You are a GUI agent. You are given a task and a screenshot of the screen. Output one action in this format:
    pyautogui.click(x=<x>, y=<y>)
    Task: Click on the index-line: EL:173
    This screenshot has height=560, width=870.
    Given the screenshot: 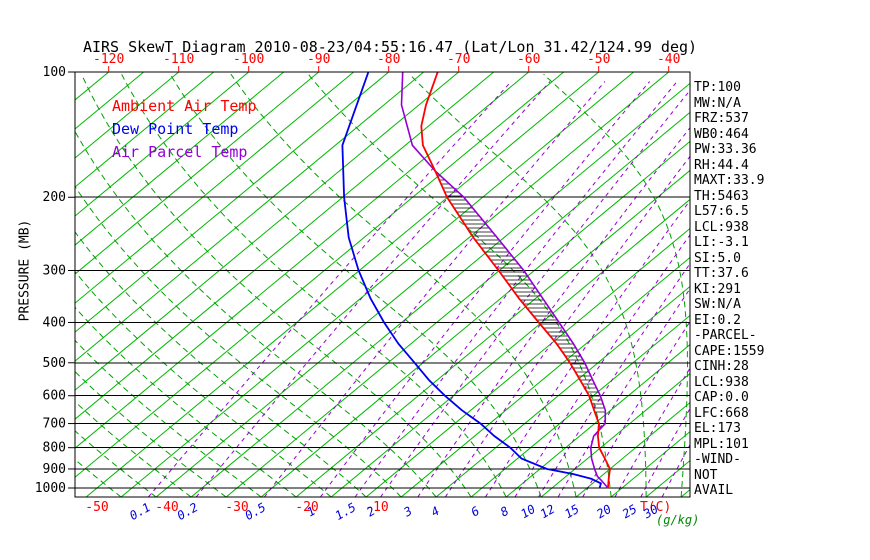 What is the action you would take?
    pyautogui.click(x=717, y=428)
    